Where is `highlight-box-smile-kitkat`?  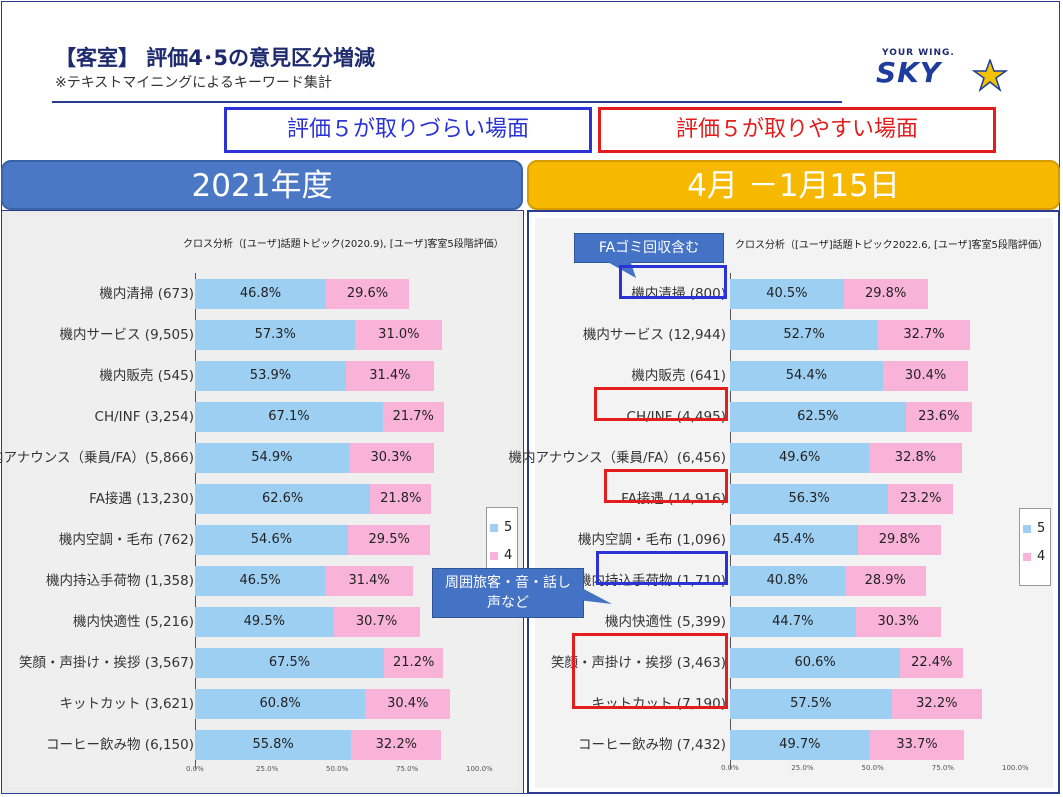
highlight-box-smile-kitkat is located at coordinates (650, 671).